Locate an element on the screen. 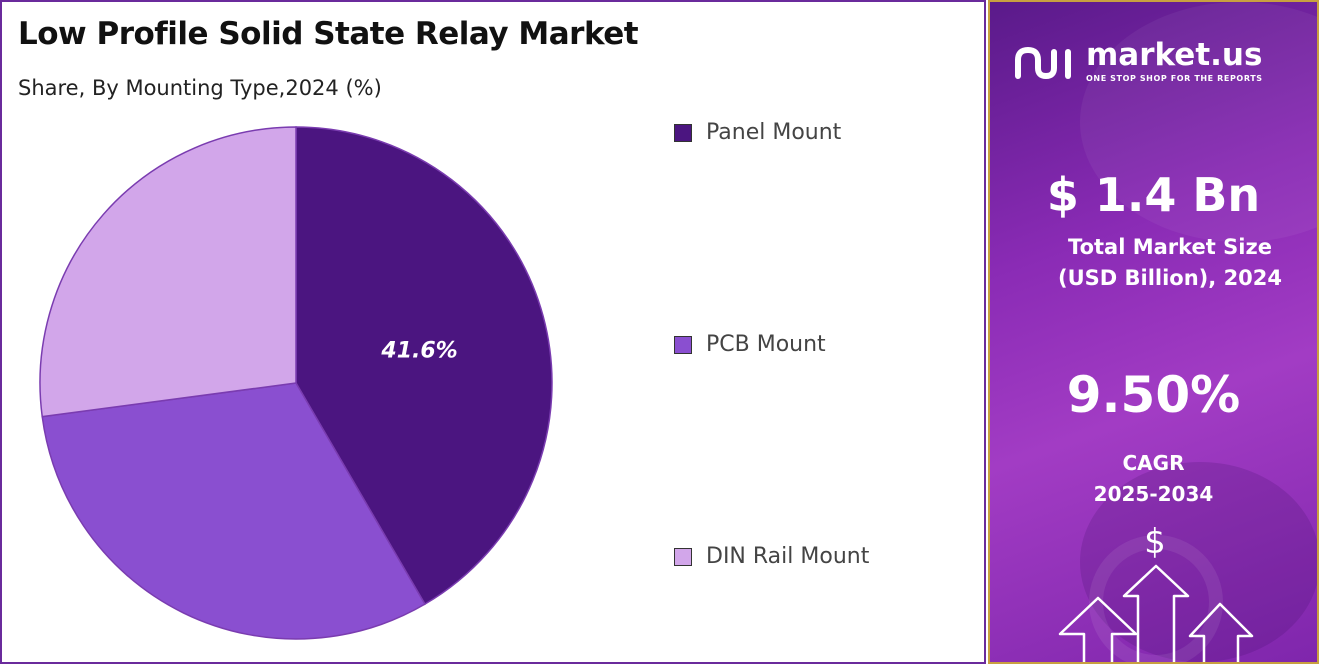  chart-title: Low Profile Solid State Relay Market is located at coordinates (328, 34).